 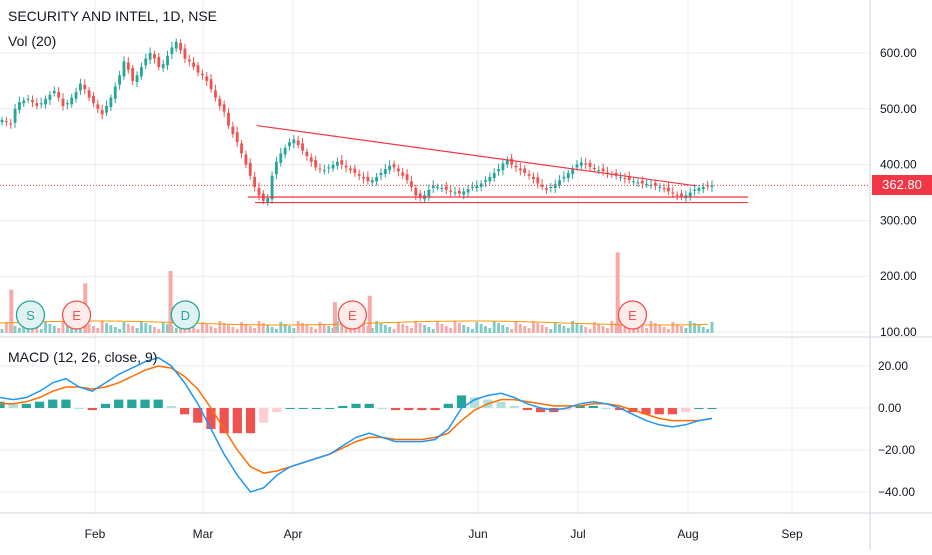 What do you see at coordinates (293, 534) in the screenshot?
I see `time-tick-label-2: Apr` at bounding box center [293, 534].